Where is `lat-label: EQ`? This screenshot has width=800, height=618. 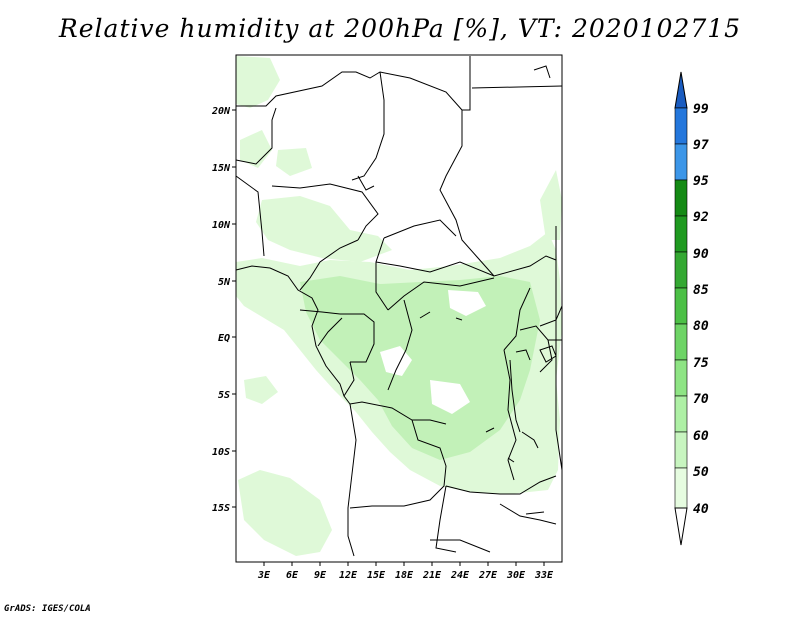 lat-label: EQ is located at coordinates (224, 338).